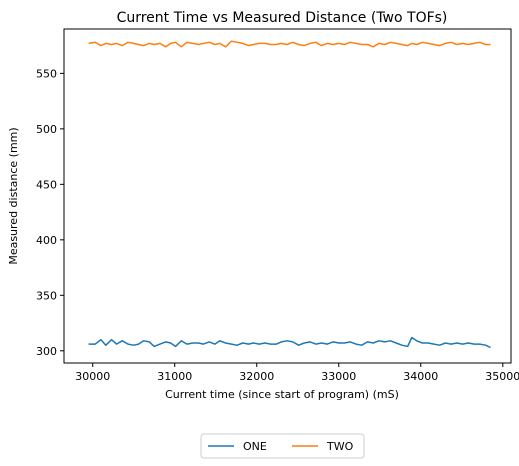  I want to click on legend-box, so click(282, 446).